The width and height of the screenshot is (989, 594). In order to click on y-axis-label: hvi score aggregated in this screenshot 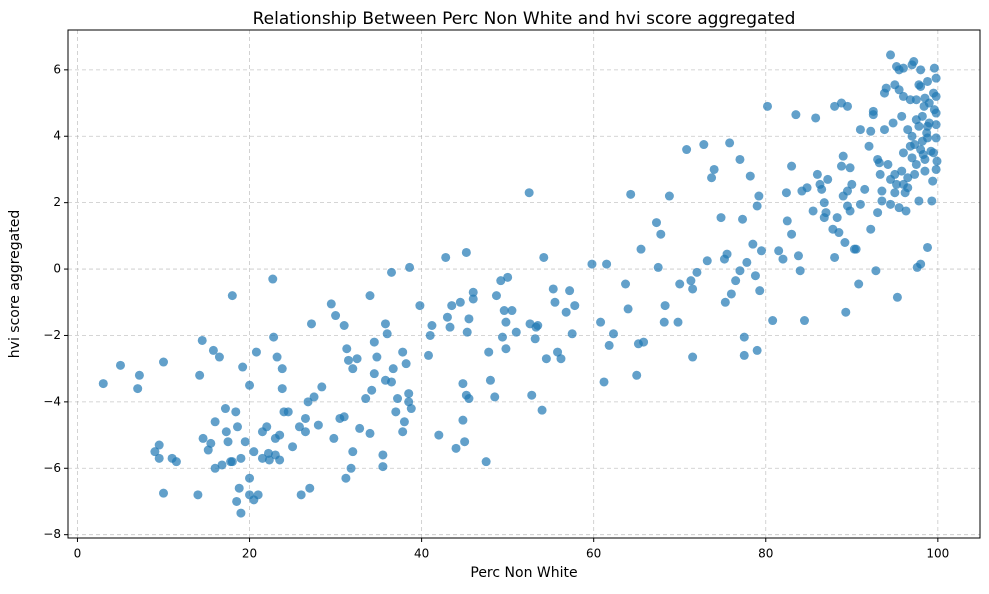, I will do `click(15, 284)`.